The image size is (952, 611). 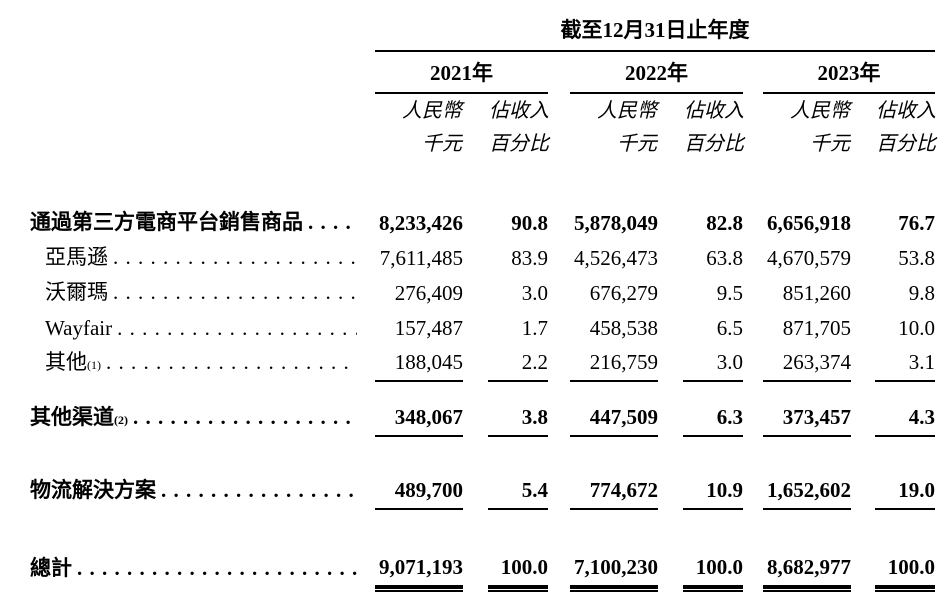 I want to click on table-row: 人民幣 千元 佔收入 百分比 人民幣 千元 佔收入 百分比 人民幣 千元 佔收入 百分比, so click(x=483, y=127).